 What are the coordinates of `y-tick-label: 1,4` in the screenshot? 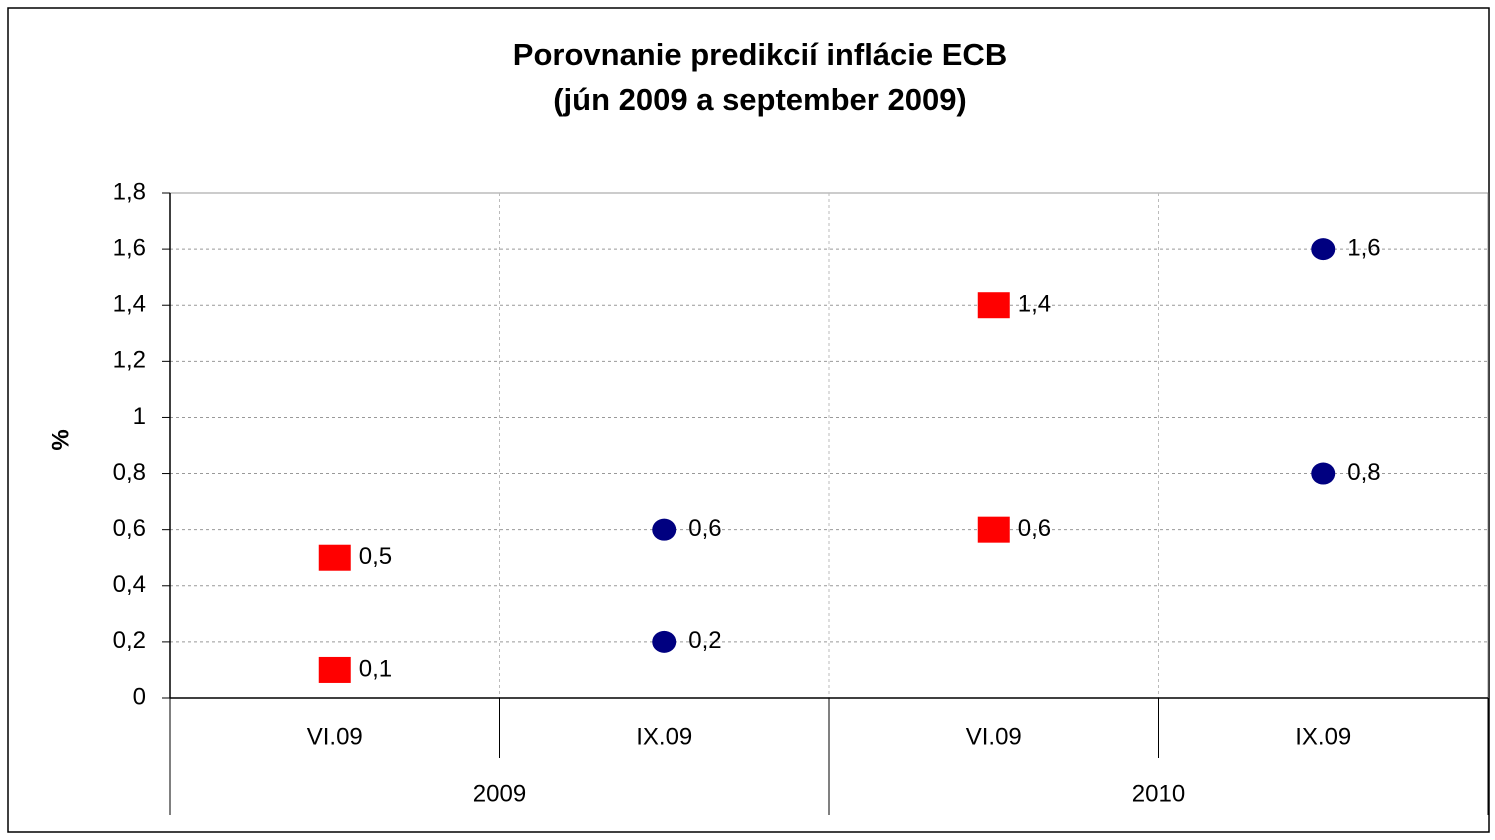 It's located at (129, 304).